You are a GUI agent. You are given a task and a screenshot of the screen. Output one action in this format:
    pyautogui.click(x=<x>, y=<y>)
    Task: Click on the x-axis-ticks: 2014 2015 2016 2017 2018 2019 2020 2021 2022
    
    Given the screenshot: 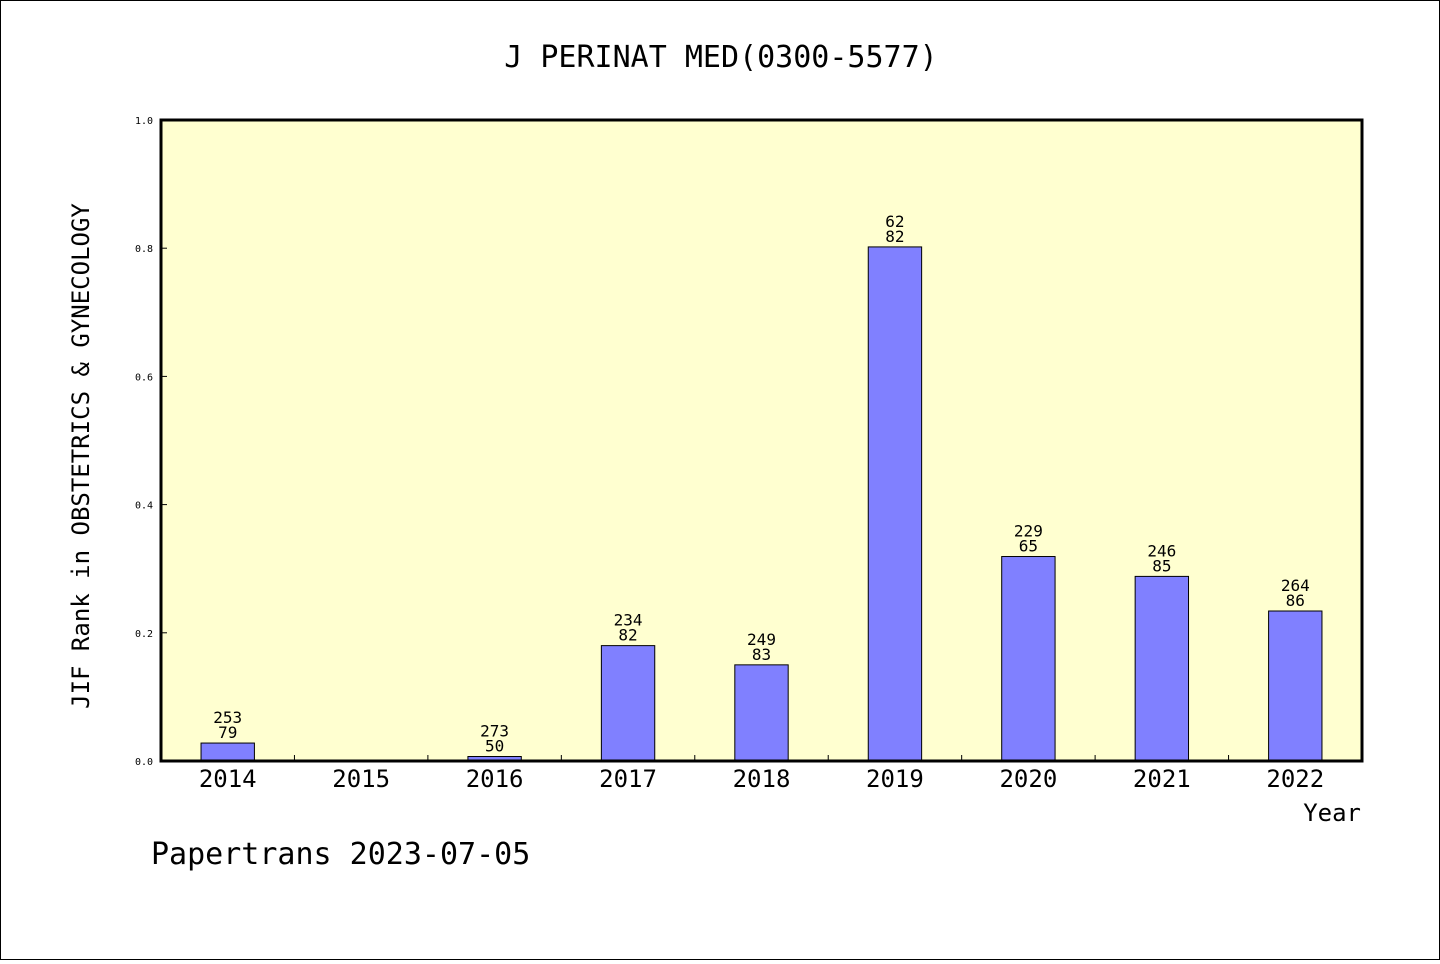 What is the action you would take?
    pyautogui.click(x=761, y=774)
    